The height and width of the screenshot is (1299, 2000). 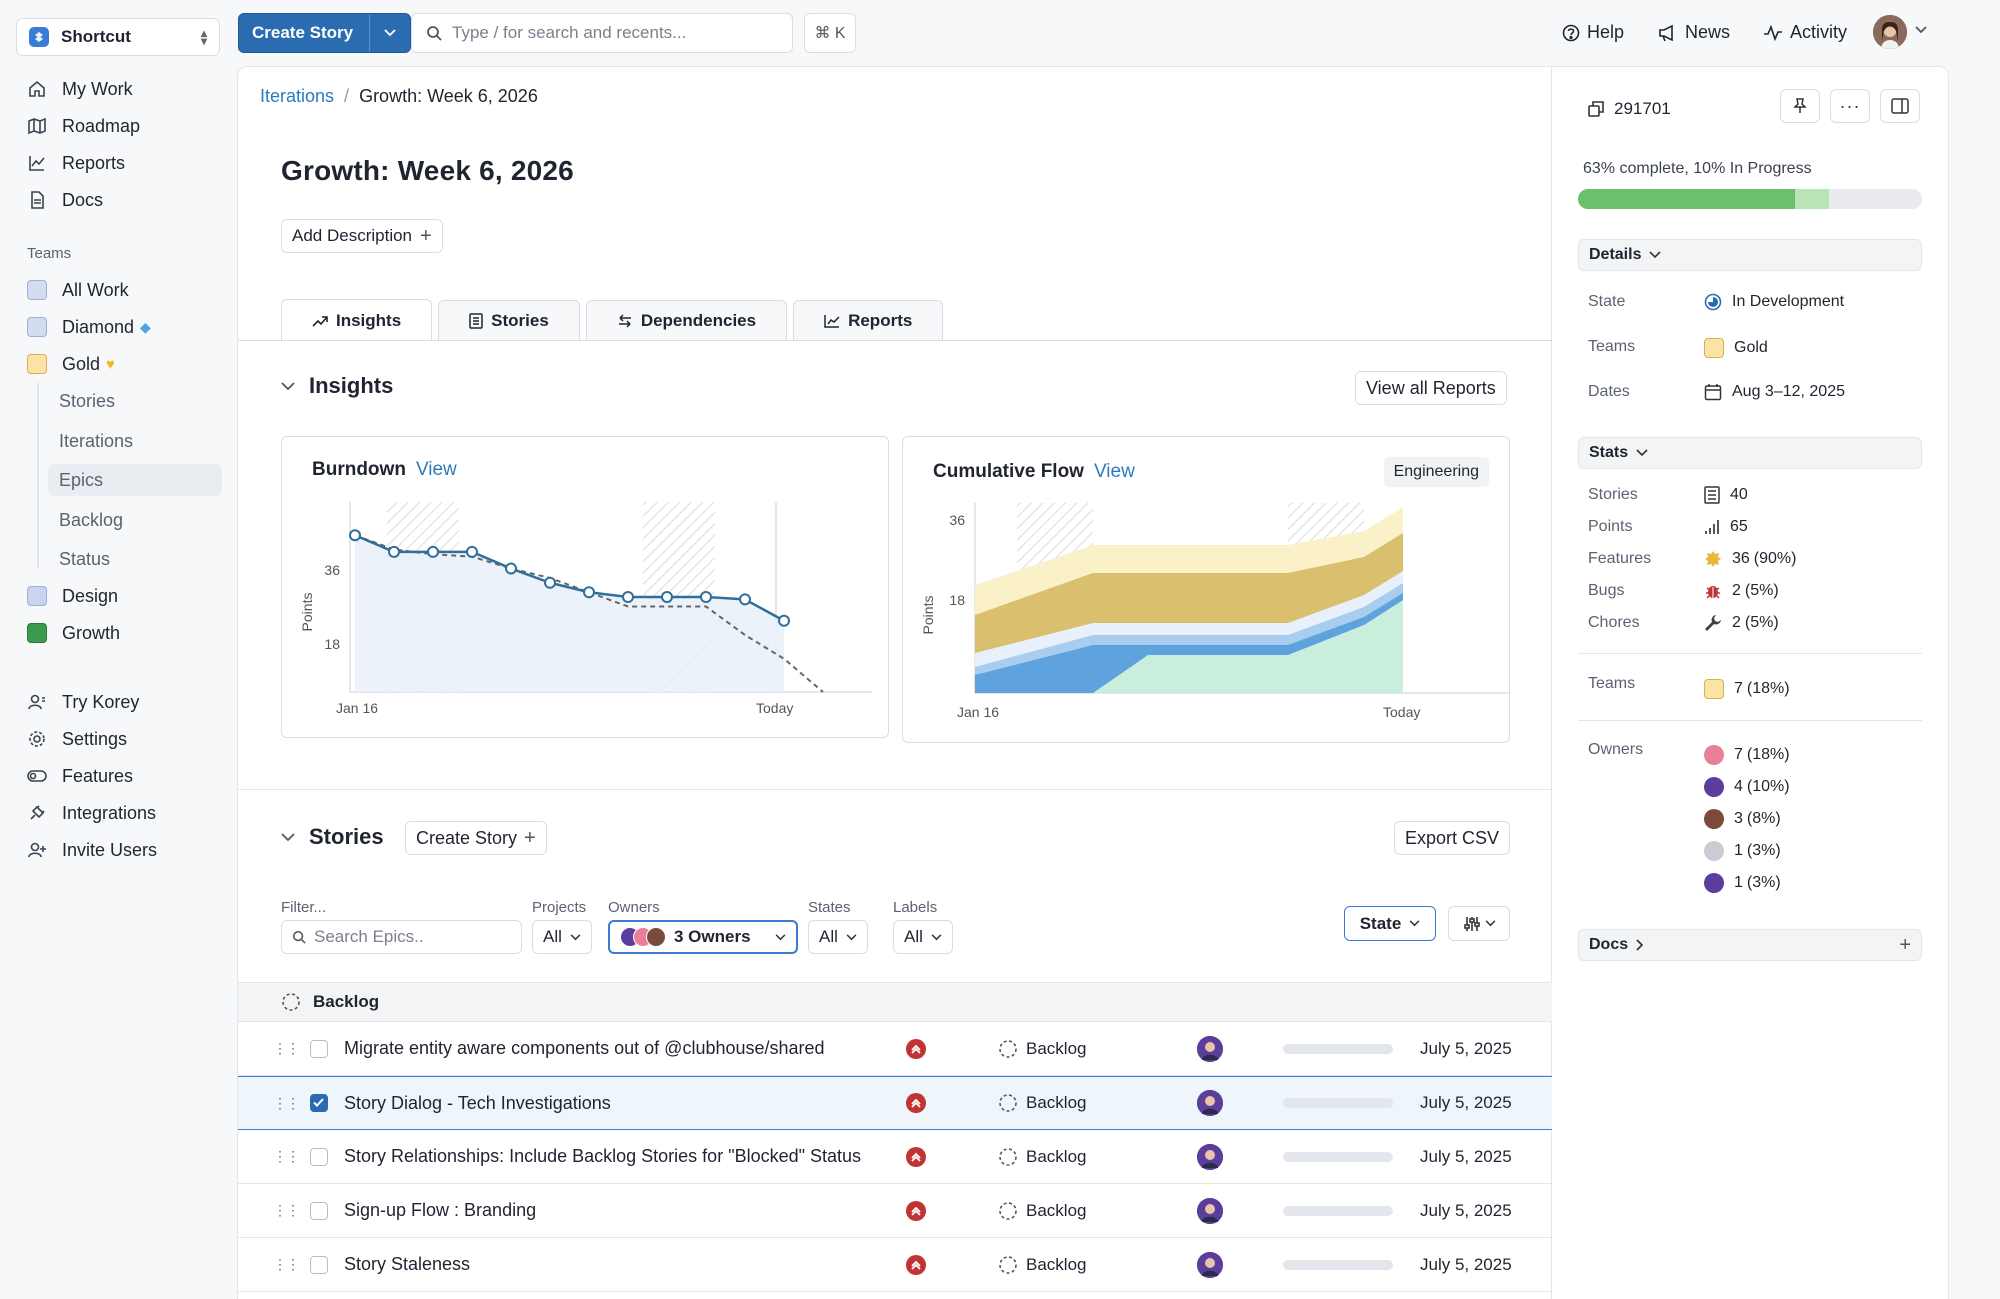 I want to click on help-link: Help, so click(x=1593, y=32).